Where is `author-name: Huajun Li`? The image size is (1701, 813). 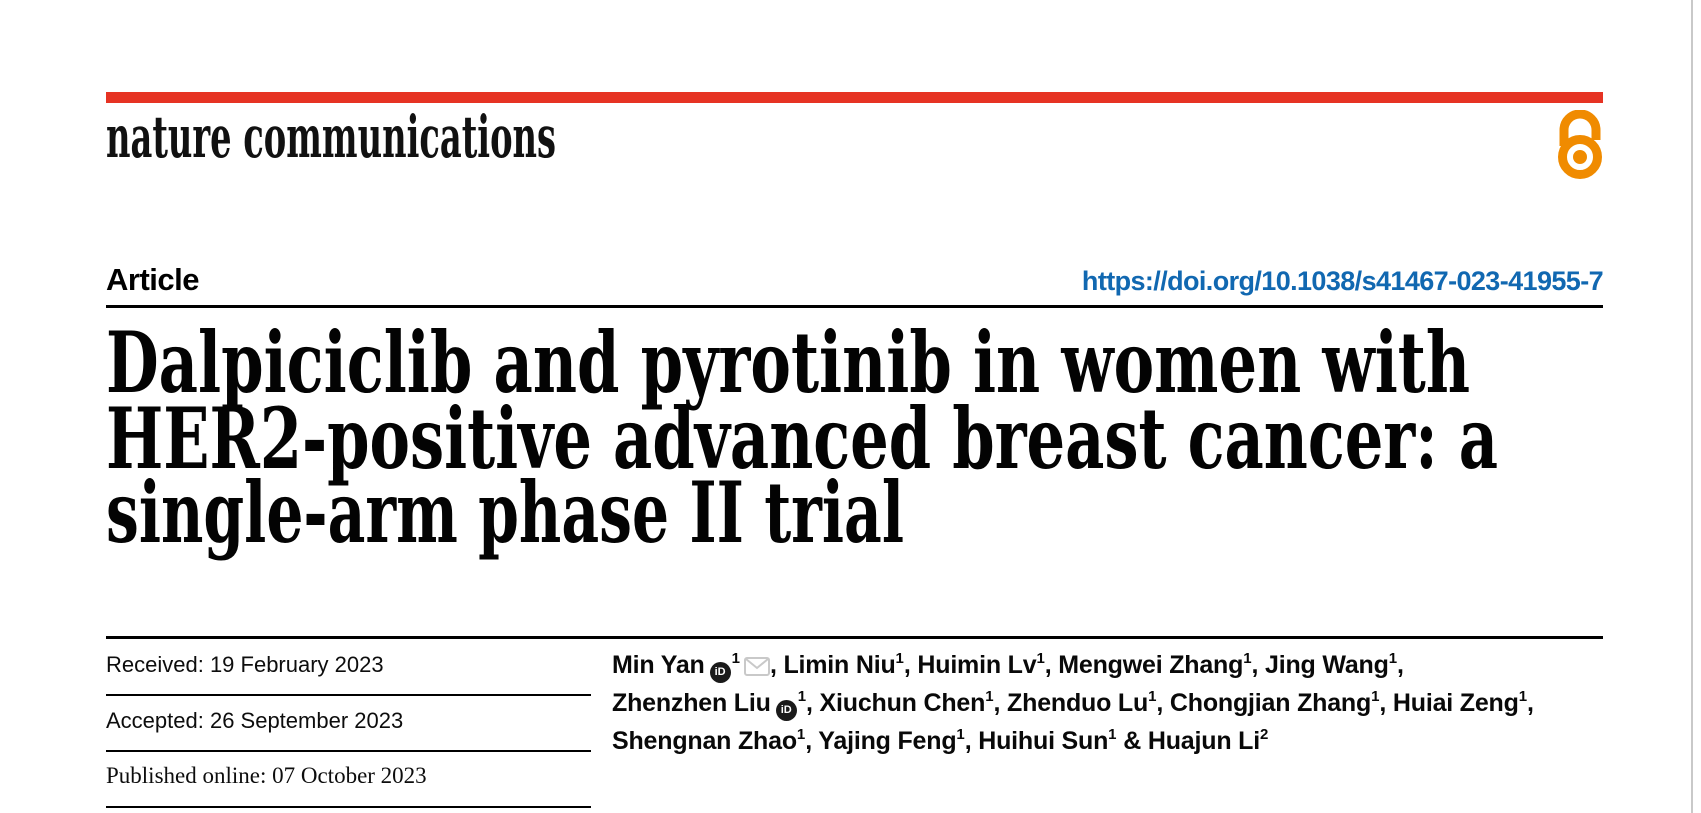 author-name: Huajun Li is located at coordinates (1203, 741).